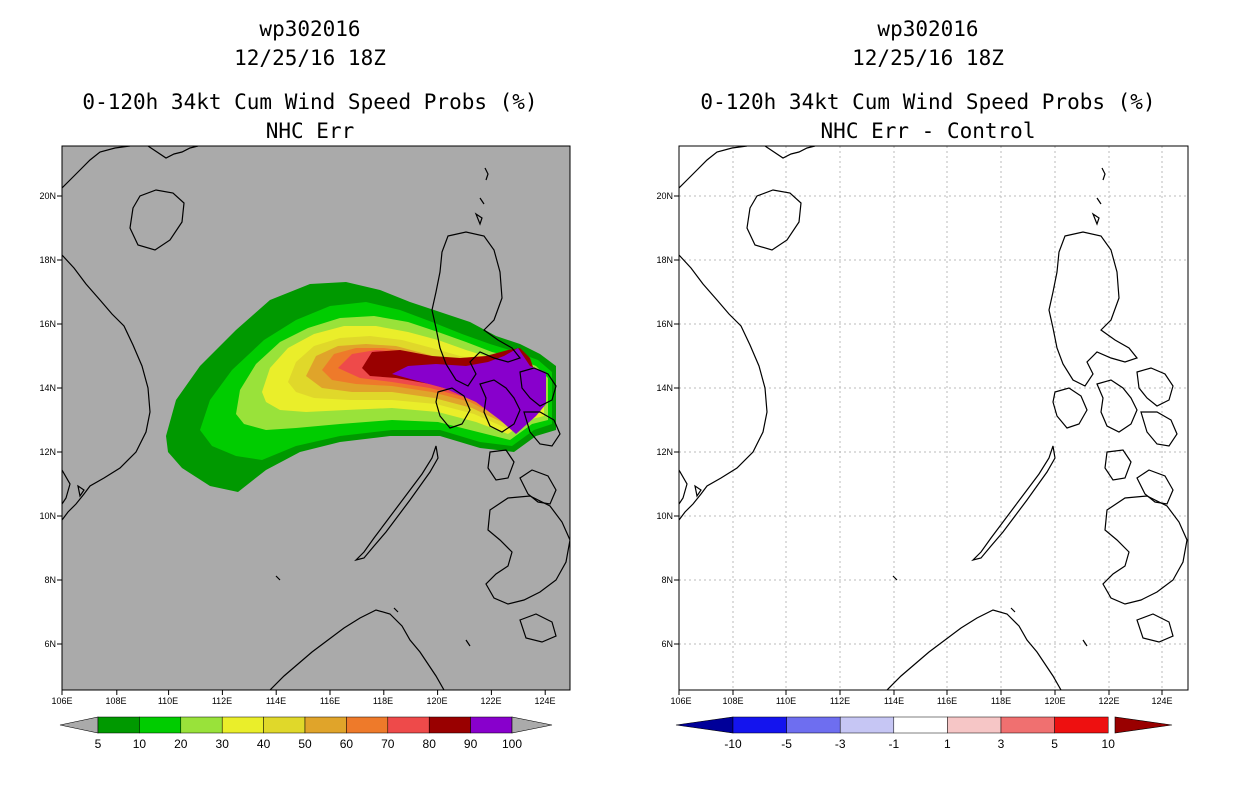 The image size is (1236, 800). What do you see at coordinates (223, 744) in the screenshot?
I see `colorbar-label: 30` at bounding box center [223, 744].